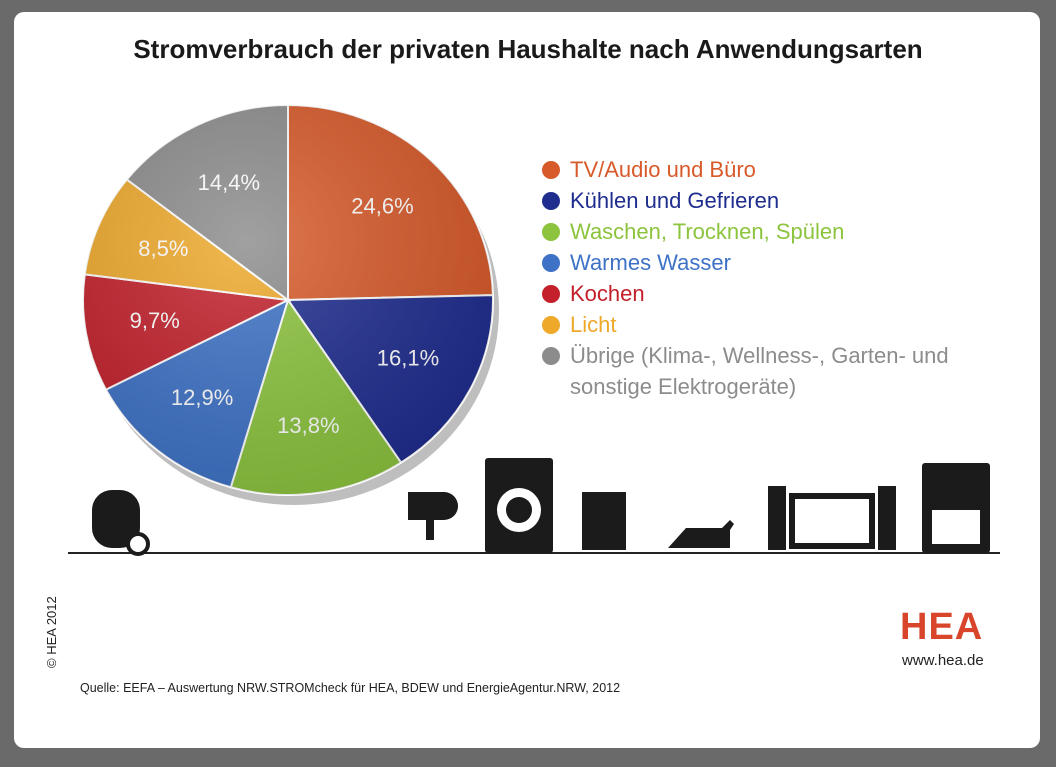  What do you see at coordinates (663, 169) in the screenshot?
I see `legend-label: TV/Audio und Büro` at bounding box center [663, 169].